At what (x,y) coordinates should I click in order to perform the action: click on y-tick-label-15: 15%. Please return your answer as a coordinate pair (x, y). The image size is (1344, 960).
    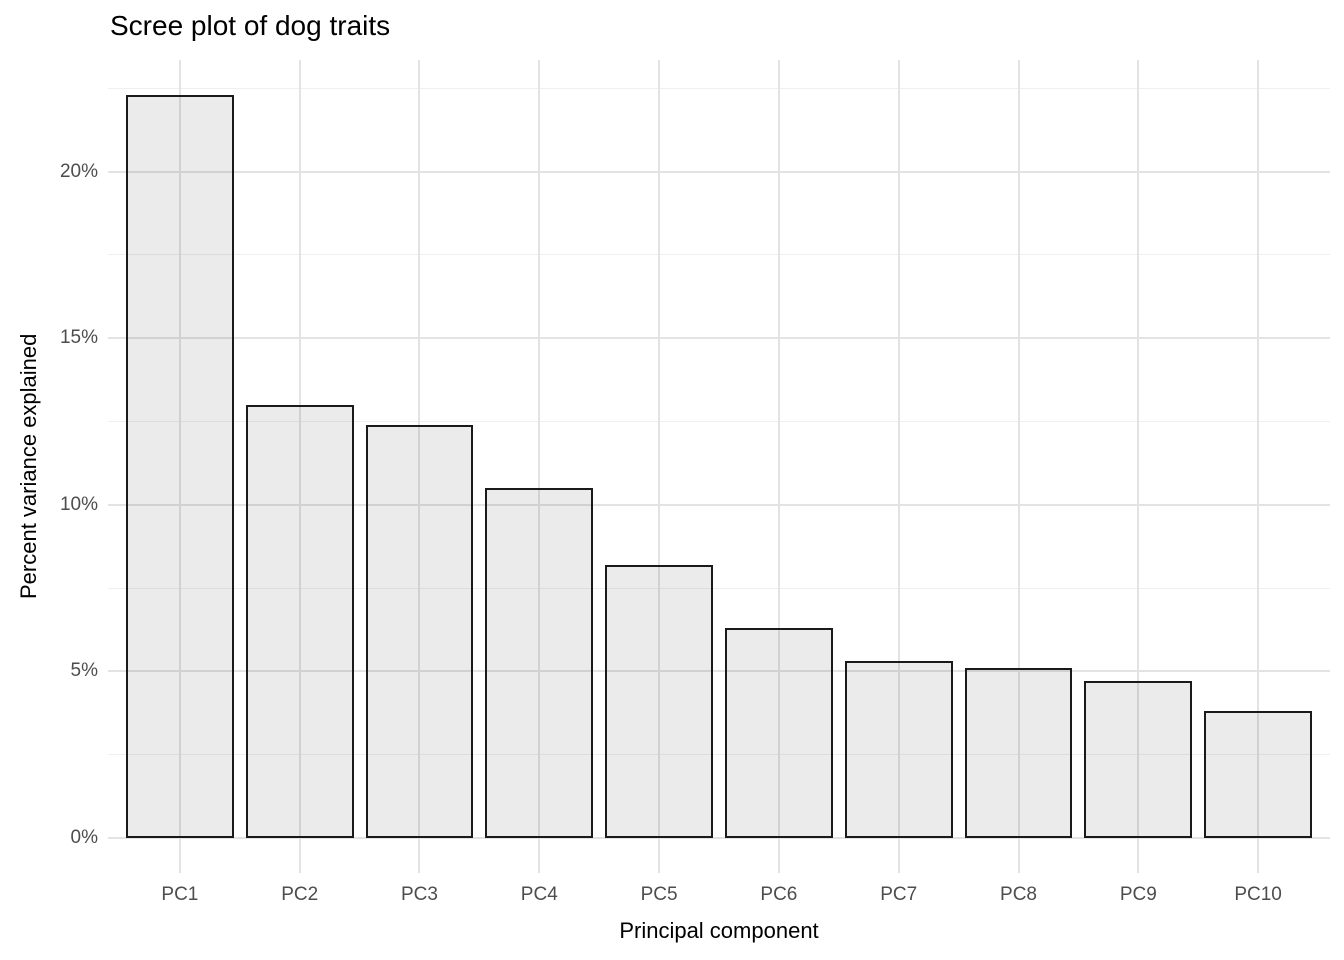
    Looking at the image, I should click on (78, 338).